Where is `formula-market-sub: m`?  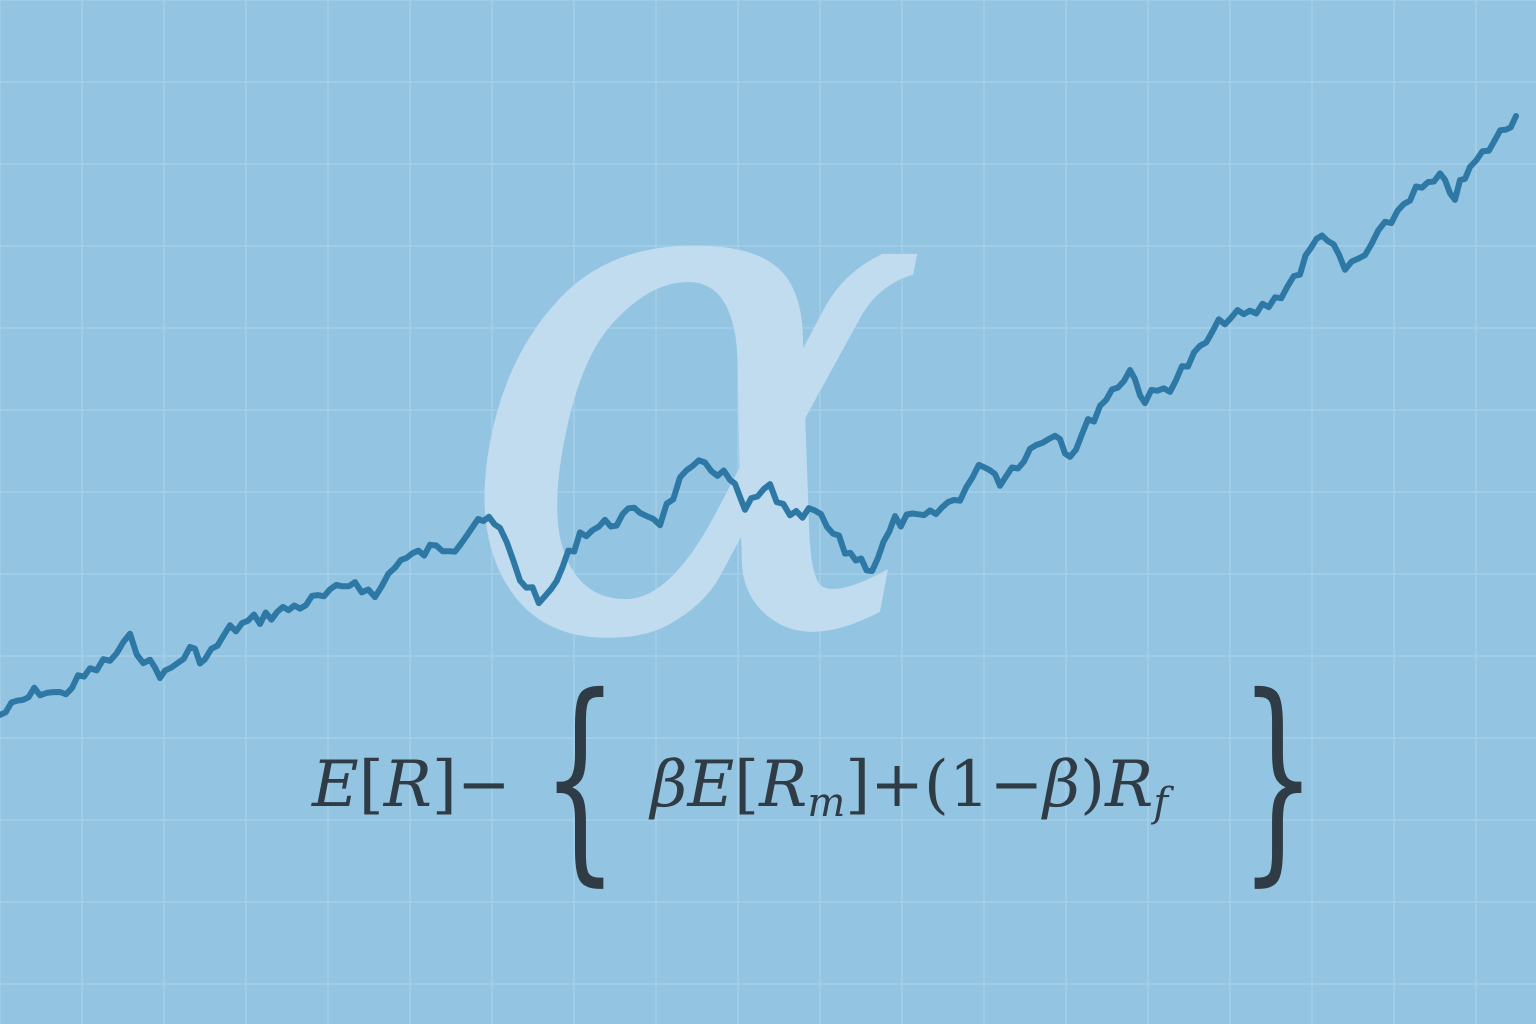
formula-market-sub: m is located at coordinates (826, 803).